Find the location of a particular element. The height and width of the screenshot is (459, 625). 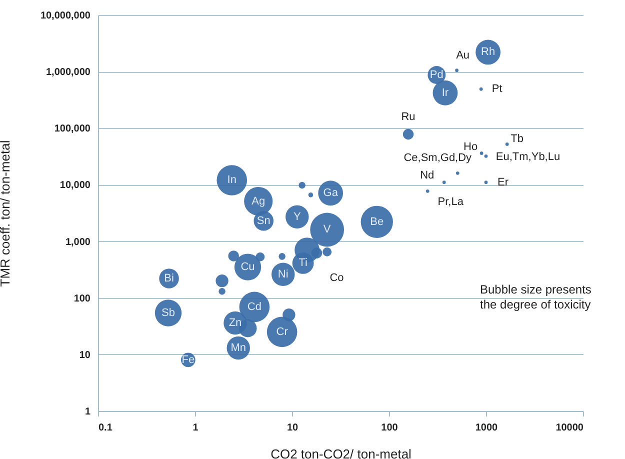

x-tick-label: 1000 is located at coordinates (486, 428).